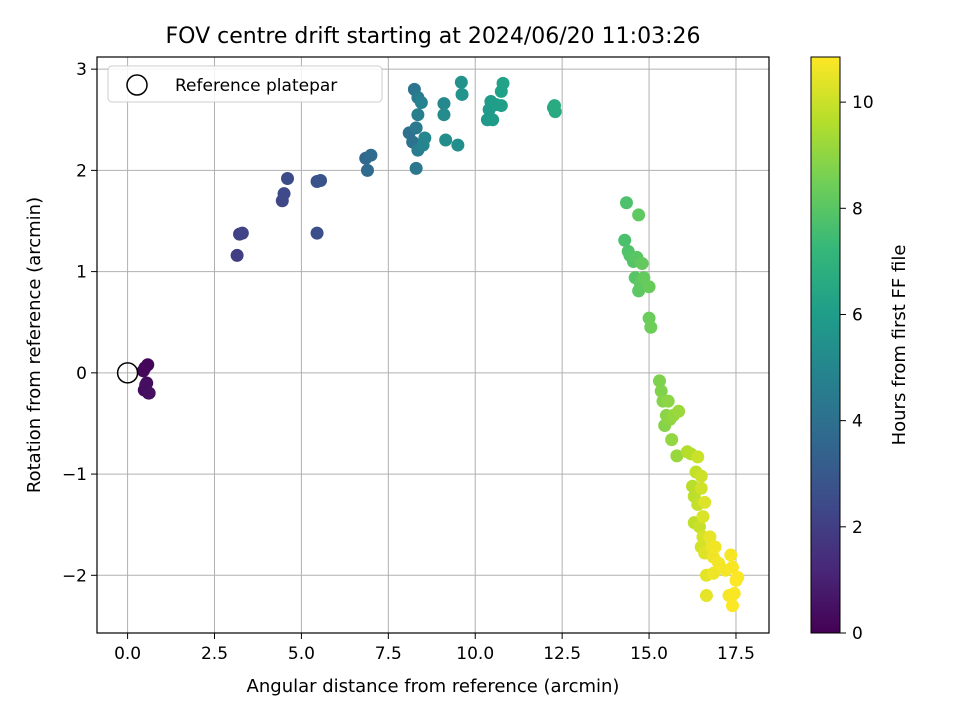 The image size is (960, 720). What do you see at coordinates (34, 345) in the screenshot?
I see `y-axis-label: Rotation from reference (arcmin)` at bounding box center [34, 345].